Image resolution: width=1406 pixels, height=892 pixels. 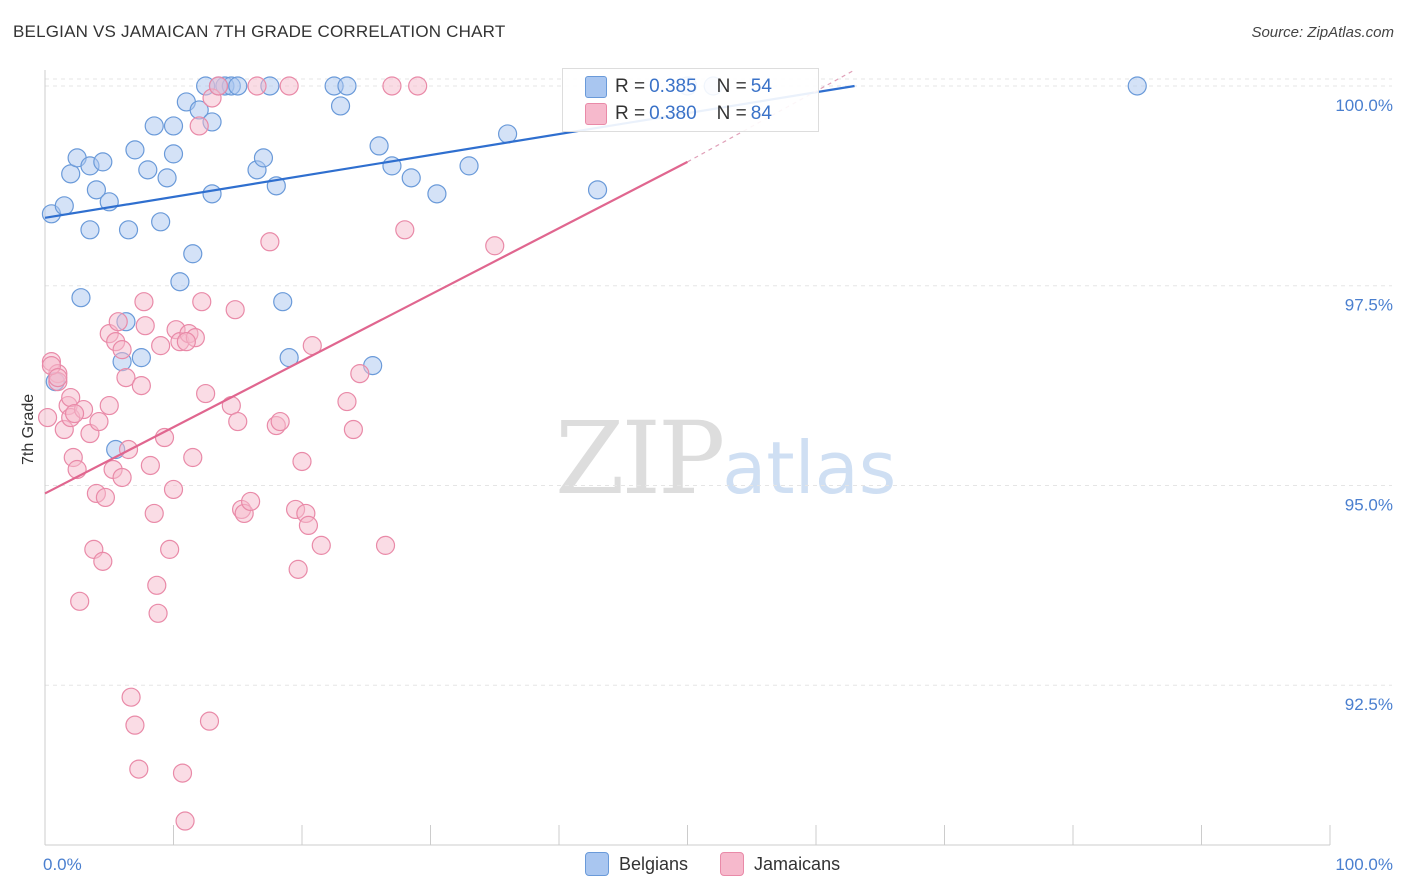 What do you see at coordinates (690, 100) in the screenshot?
I see `stats-legend: R = 0.385 N = 54 R = 0.380 N = 84` at bounding box center [690, 100].